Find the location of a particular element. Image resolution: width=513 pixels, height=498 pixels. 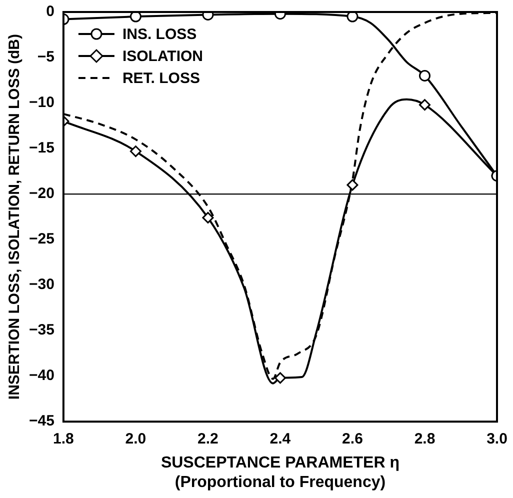

y-tick-label: −5 is located at coordinates (45, 57).